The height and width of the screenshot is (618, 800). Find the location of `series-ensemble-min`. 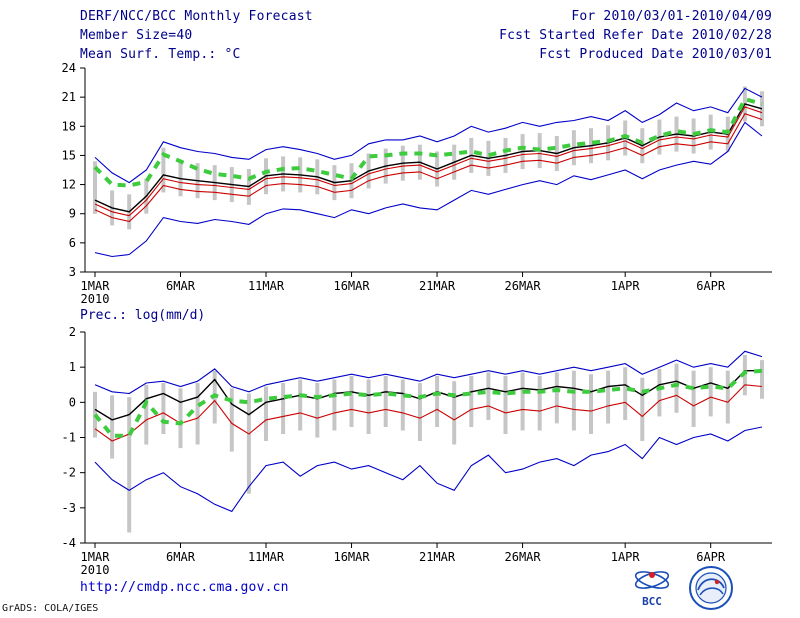

series-ensemble-min is located at coordinates (428, 469).